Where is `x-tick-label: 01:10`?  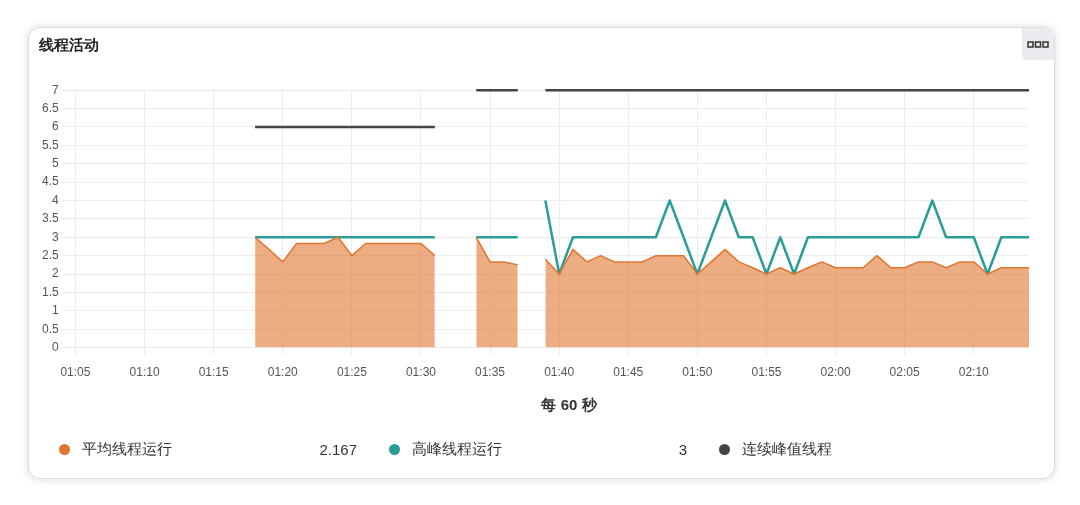
x-tick-label: 01:10 is located at coordinates (144, 372).